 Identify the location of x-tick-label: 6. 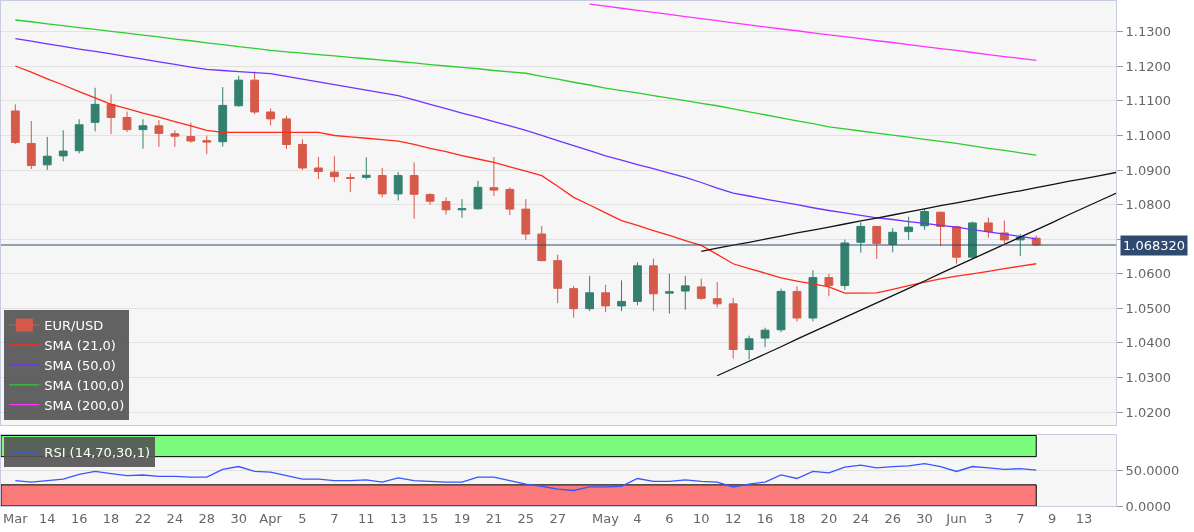
(669, 518).